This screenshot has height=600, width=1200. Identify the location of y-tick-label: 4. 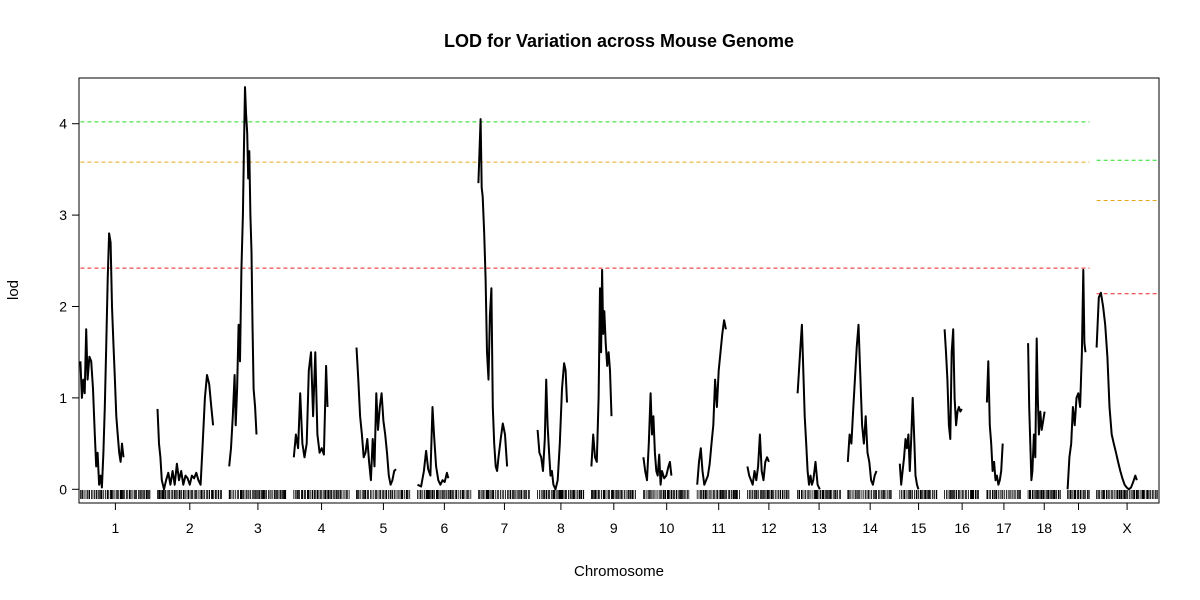
(63, 124).